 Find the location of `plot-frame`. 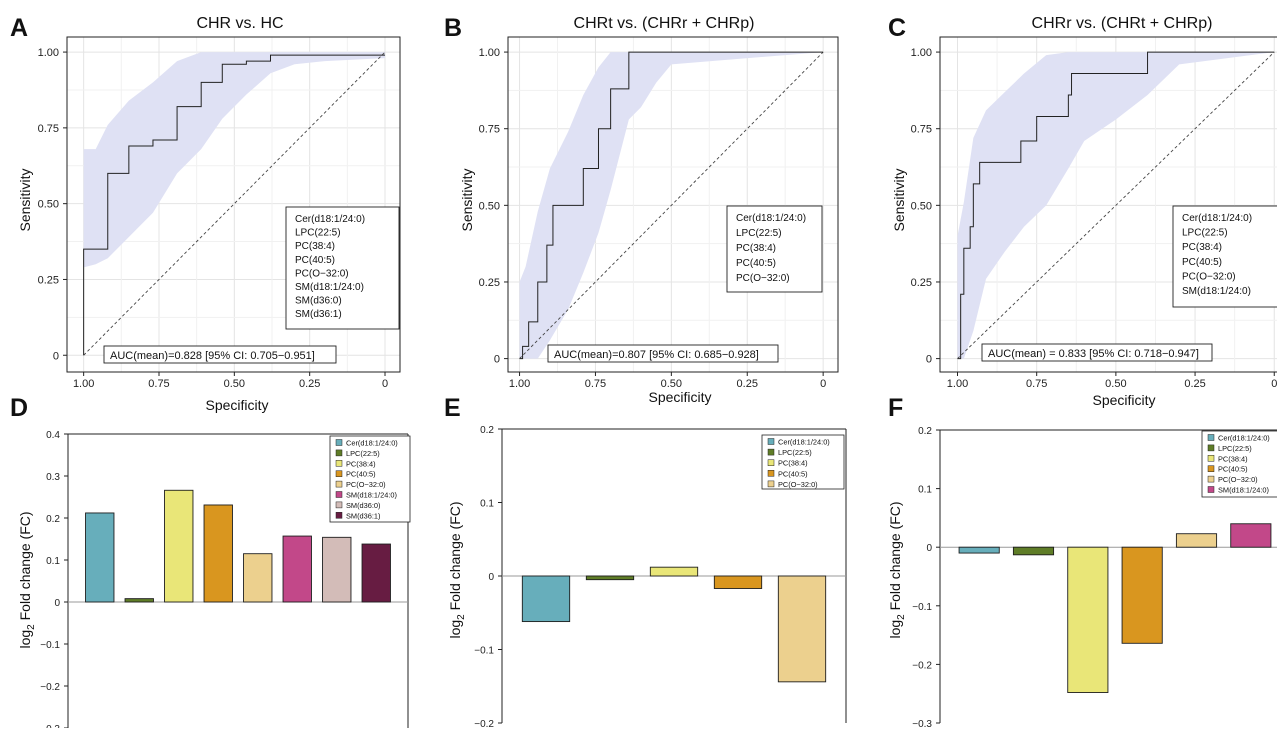

plot-frame is located at coordinates (673, 204).